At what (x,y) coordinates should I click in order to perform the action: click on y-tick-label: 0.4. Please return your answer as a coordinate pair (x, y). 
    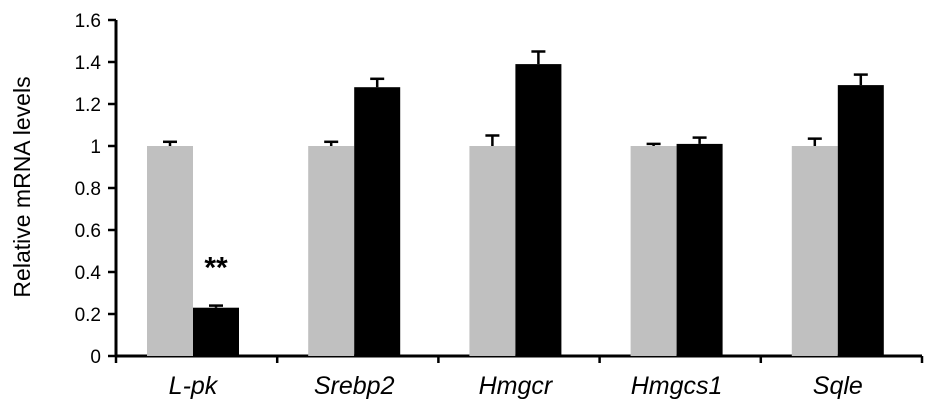
    Looking at the image, I should click on (88, 273).